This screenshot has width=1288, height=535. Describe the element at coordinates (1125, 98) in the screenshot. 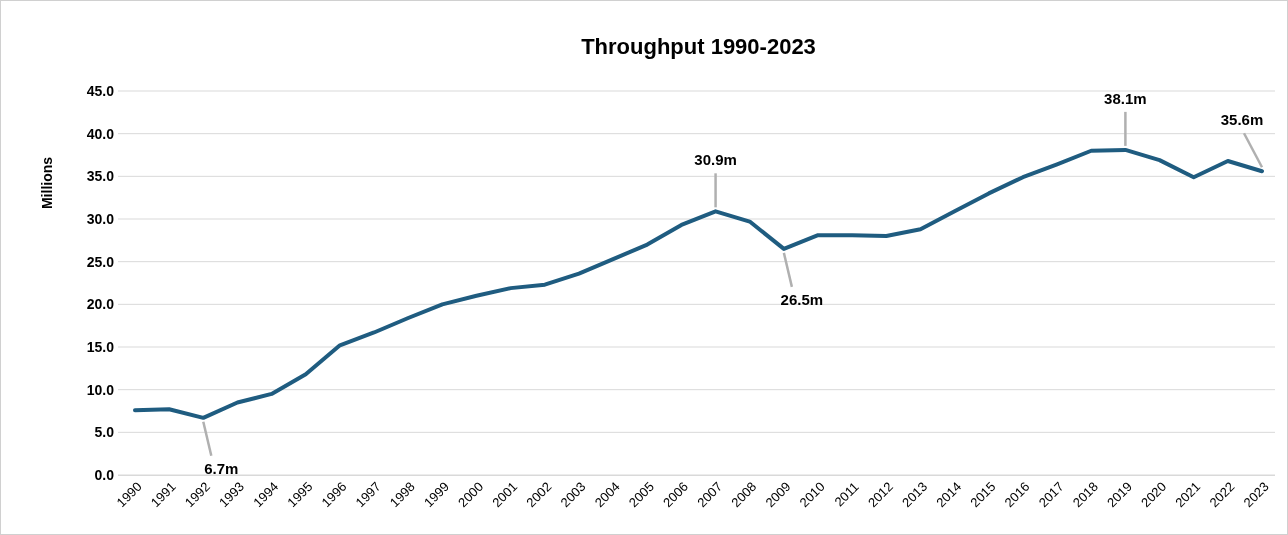

I see `annotation: 38.1m` at that location.